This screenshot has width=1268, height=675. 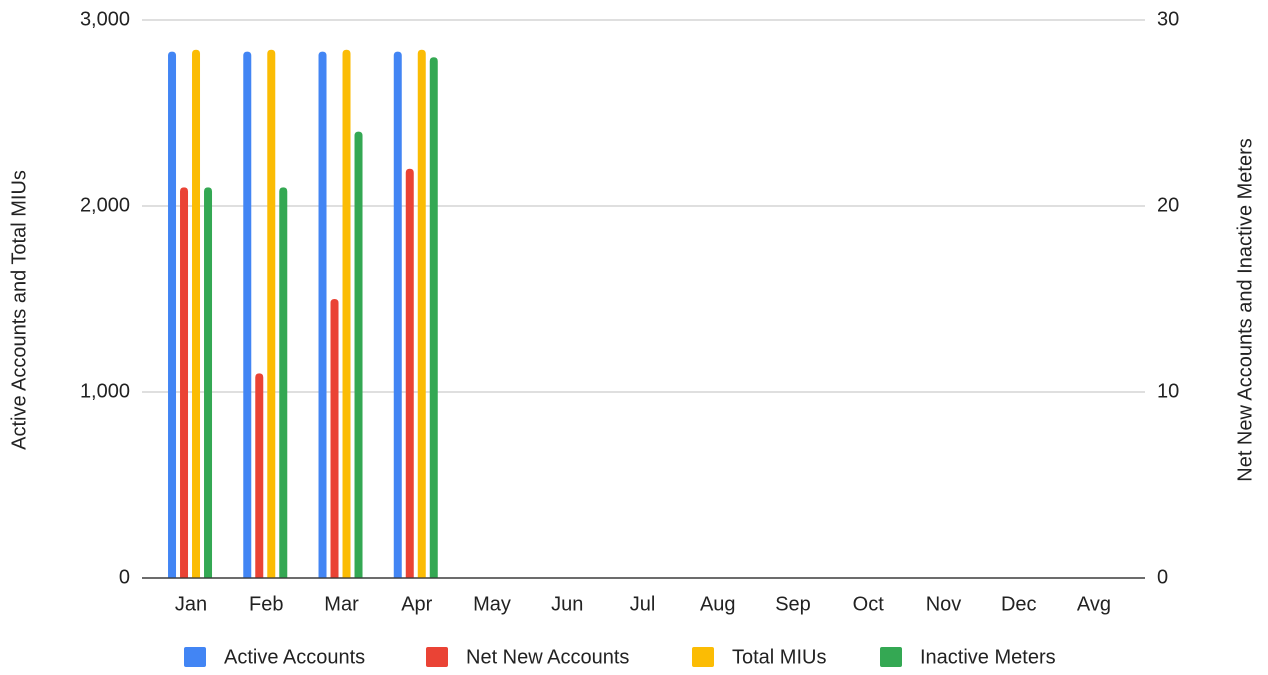 What do you see at coordinates (944, 604) in the screenshot?
I see `x-tick-label: Nov` at bounding box center [944, 604].